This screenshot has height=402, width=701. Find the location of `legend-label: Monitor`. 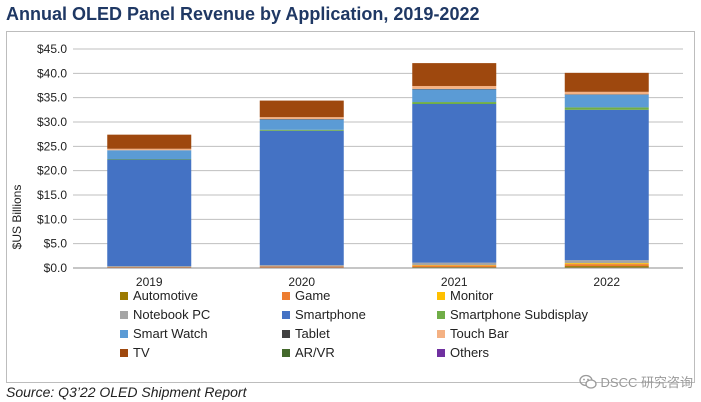

legend-label: Monitor is located at coordinates (472, 295).